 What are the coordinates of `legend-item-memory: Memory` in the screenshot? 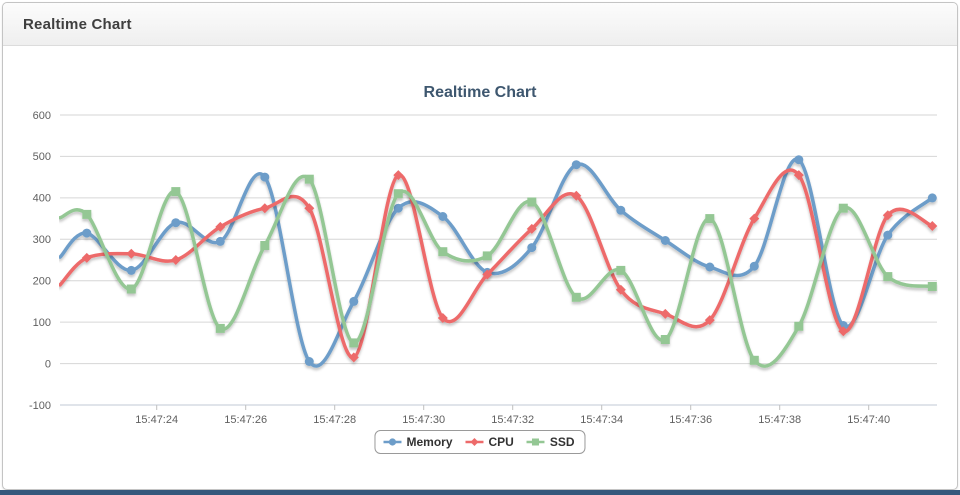 It's located at (417, 442).